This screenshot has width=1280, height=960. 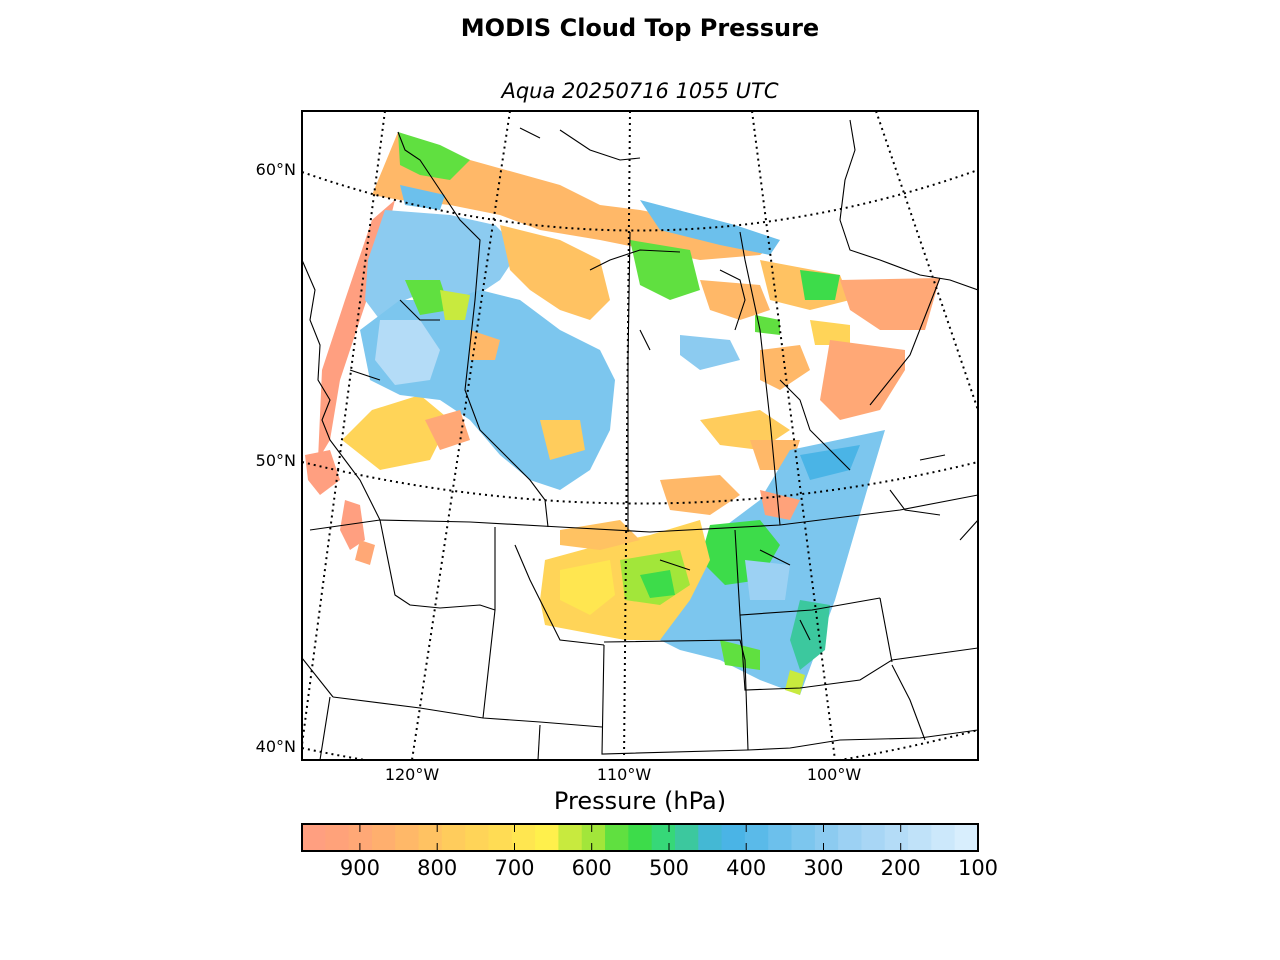 What do you see at coordinates (669, 868) in the screenshot?
I see `colorbar-tick-label: 500` at bounding box center [669, 868].